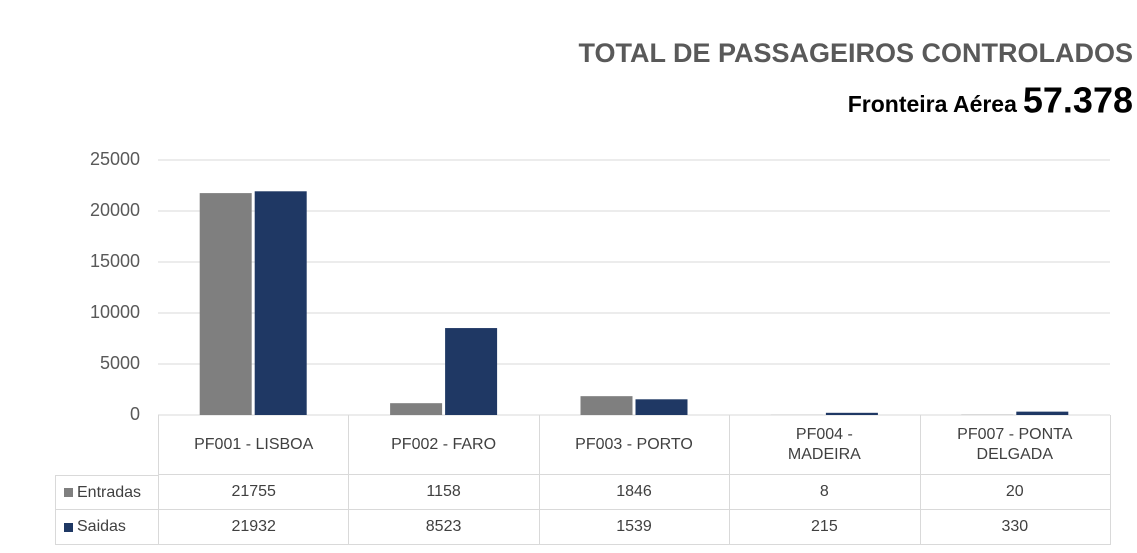  Describe the element at coordinates (120, 363) in the screenshot. I see `y-tick-label: 5000` at that location.